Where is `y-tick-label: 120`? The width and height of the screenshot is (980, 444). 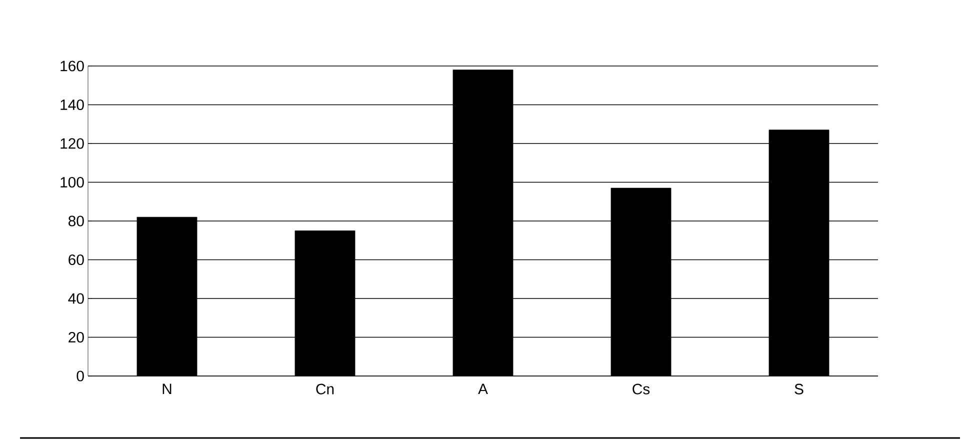 y-tick-label: 120 is located at coordinates (72, 143).